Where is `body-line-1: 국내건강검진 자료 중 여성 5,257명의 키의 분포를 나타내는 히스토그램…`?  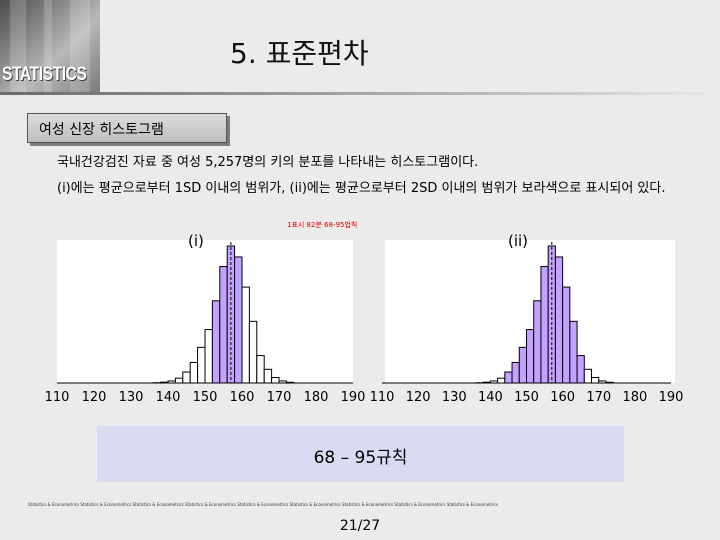 body-line-1: 국내건강검진 자료 중 여성 5,257명의 키의 분포를 나타내는 히스토그램… is located at coordinates (268, 162).